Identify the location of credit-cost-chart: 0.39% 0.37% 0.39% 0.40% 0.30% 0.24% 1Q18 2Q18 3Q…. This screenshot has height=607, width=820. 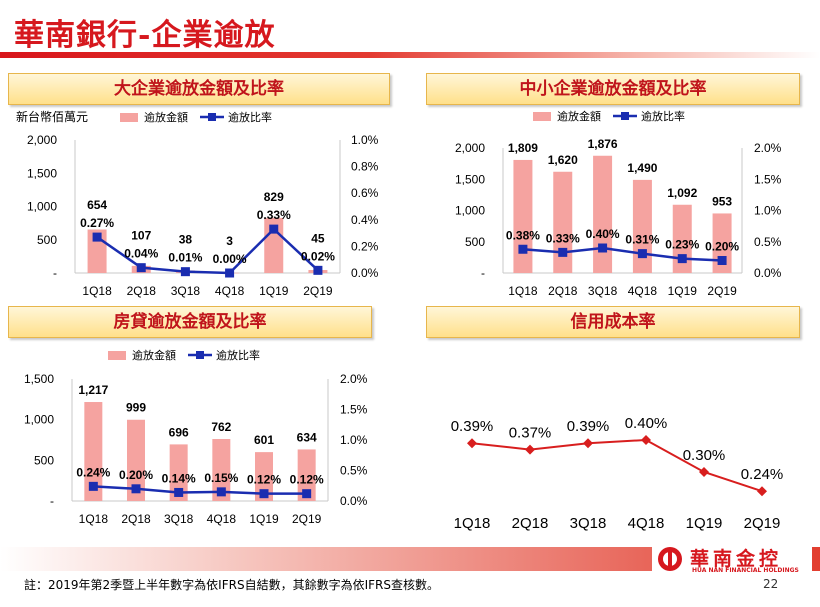
(617, 473).